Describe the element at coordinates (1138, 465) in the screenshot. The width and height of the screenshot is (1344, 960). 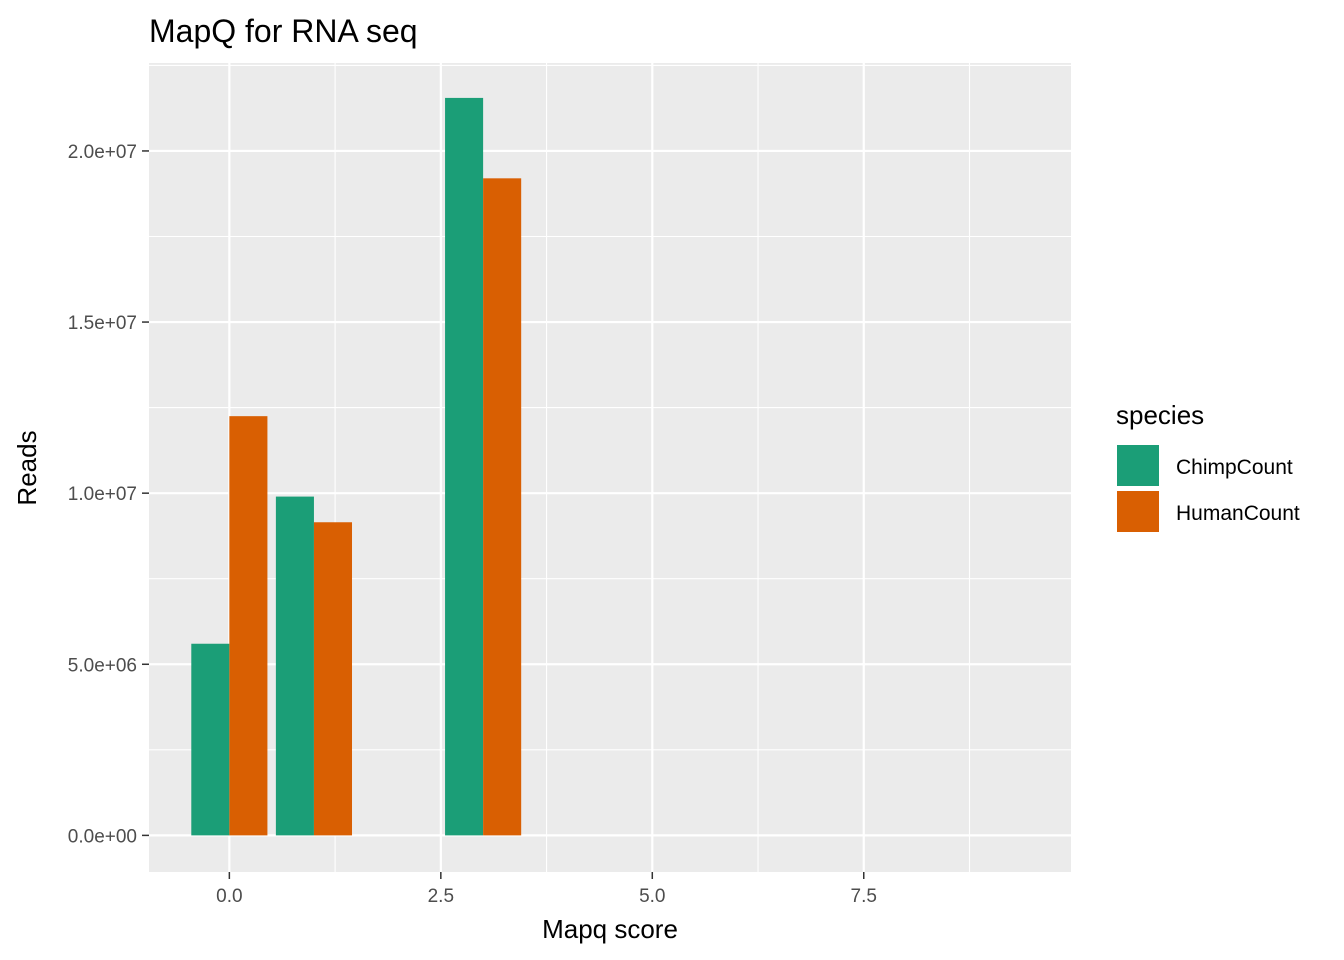
I see `legend-key-chimpcount` at that location.